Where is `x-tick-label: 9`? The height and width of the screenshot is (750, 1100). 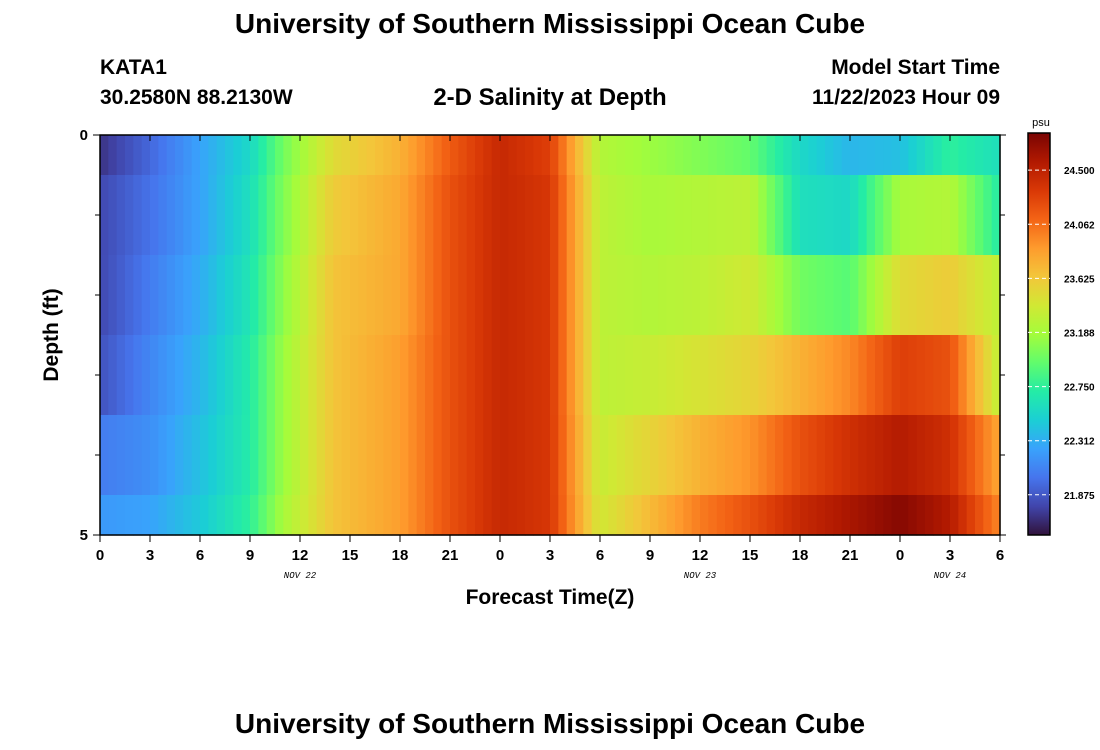 x-tick-label: 9 is located at coordinates (250, 555).